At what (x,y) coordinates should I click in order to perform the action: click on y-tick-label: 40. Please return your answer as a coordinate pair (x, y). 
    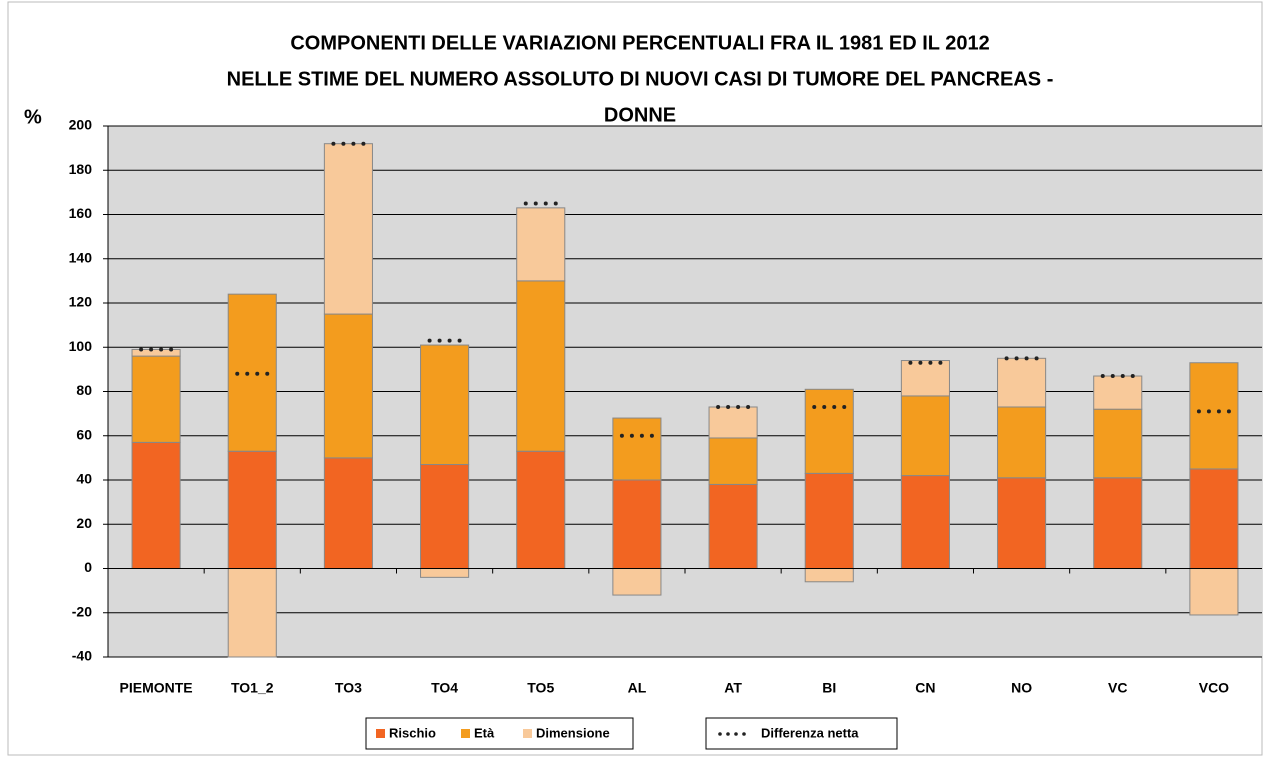
    Looking at the image, I should click on (84, 479).